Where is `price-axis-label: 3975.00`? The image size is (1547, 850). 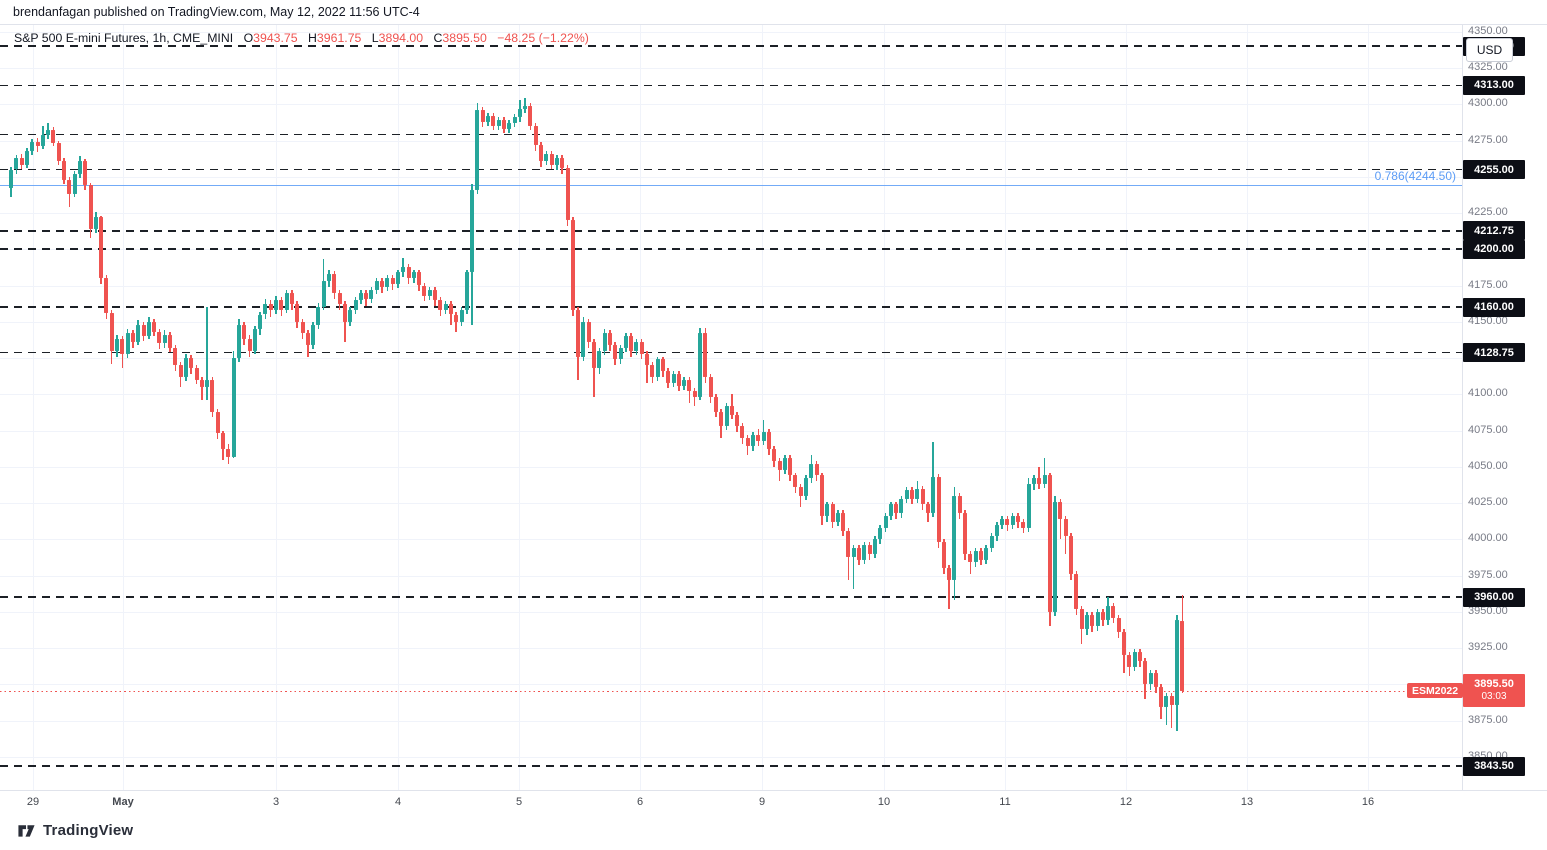
price-axis-label: 3975.00 is located at coordinates (1488, 574).